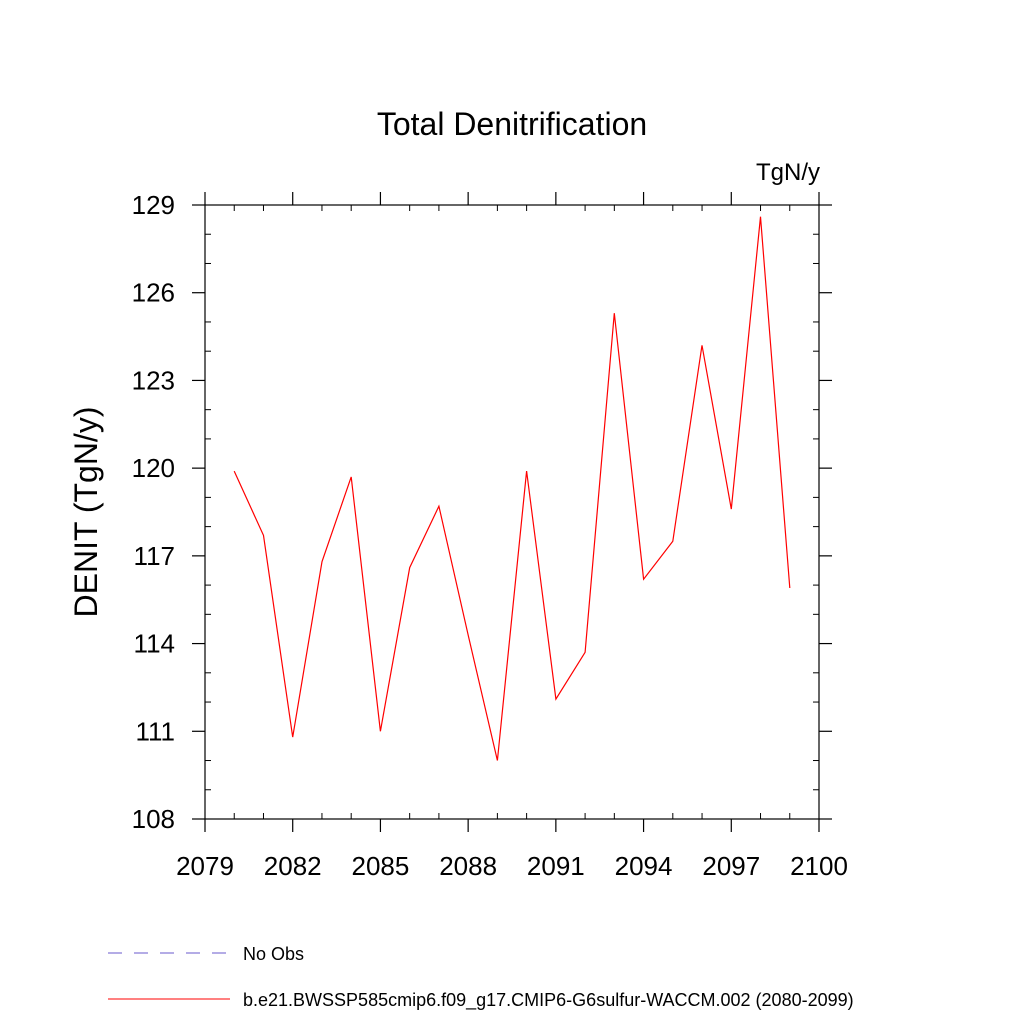 The width and height of the screenshot is (1024, 1024). I want to click on y-tick-label: 108, so click(153, 819).